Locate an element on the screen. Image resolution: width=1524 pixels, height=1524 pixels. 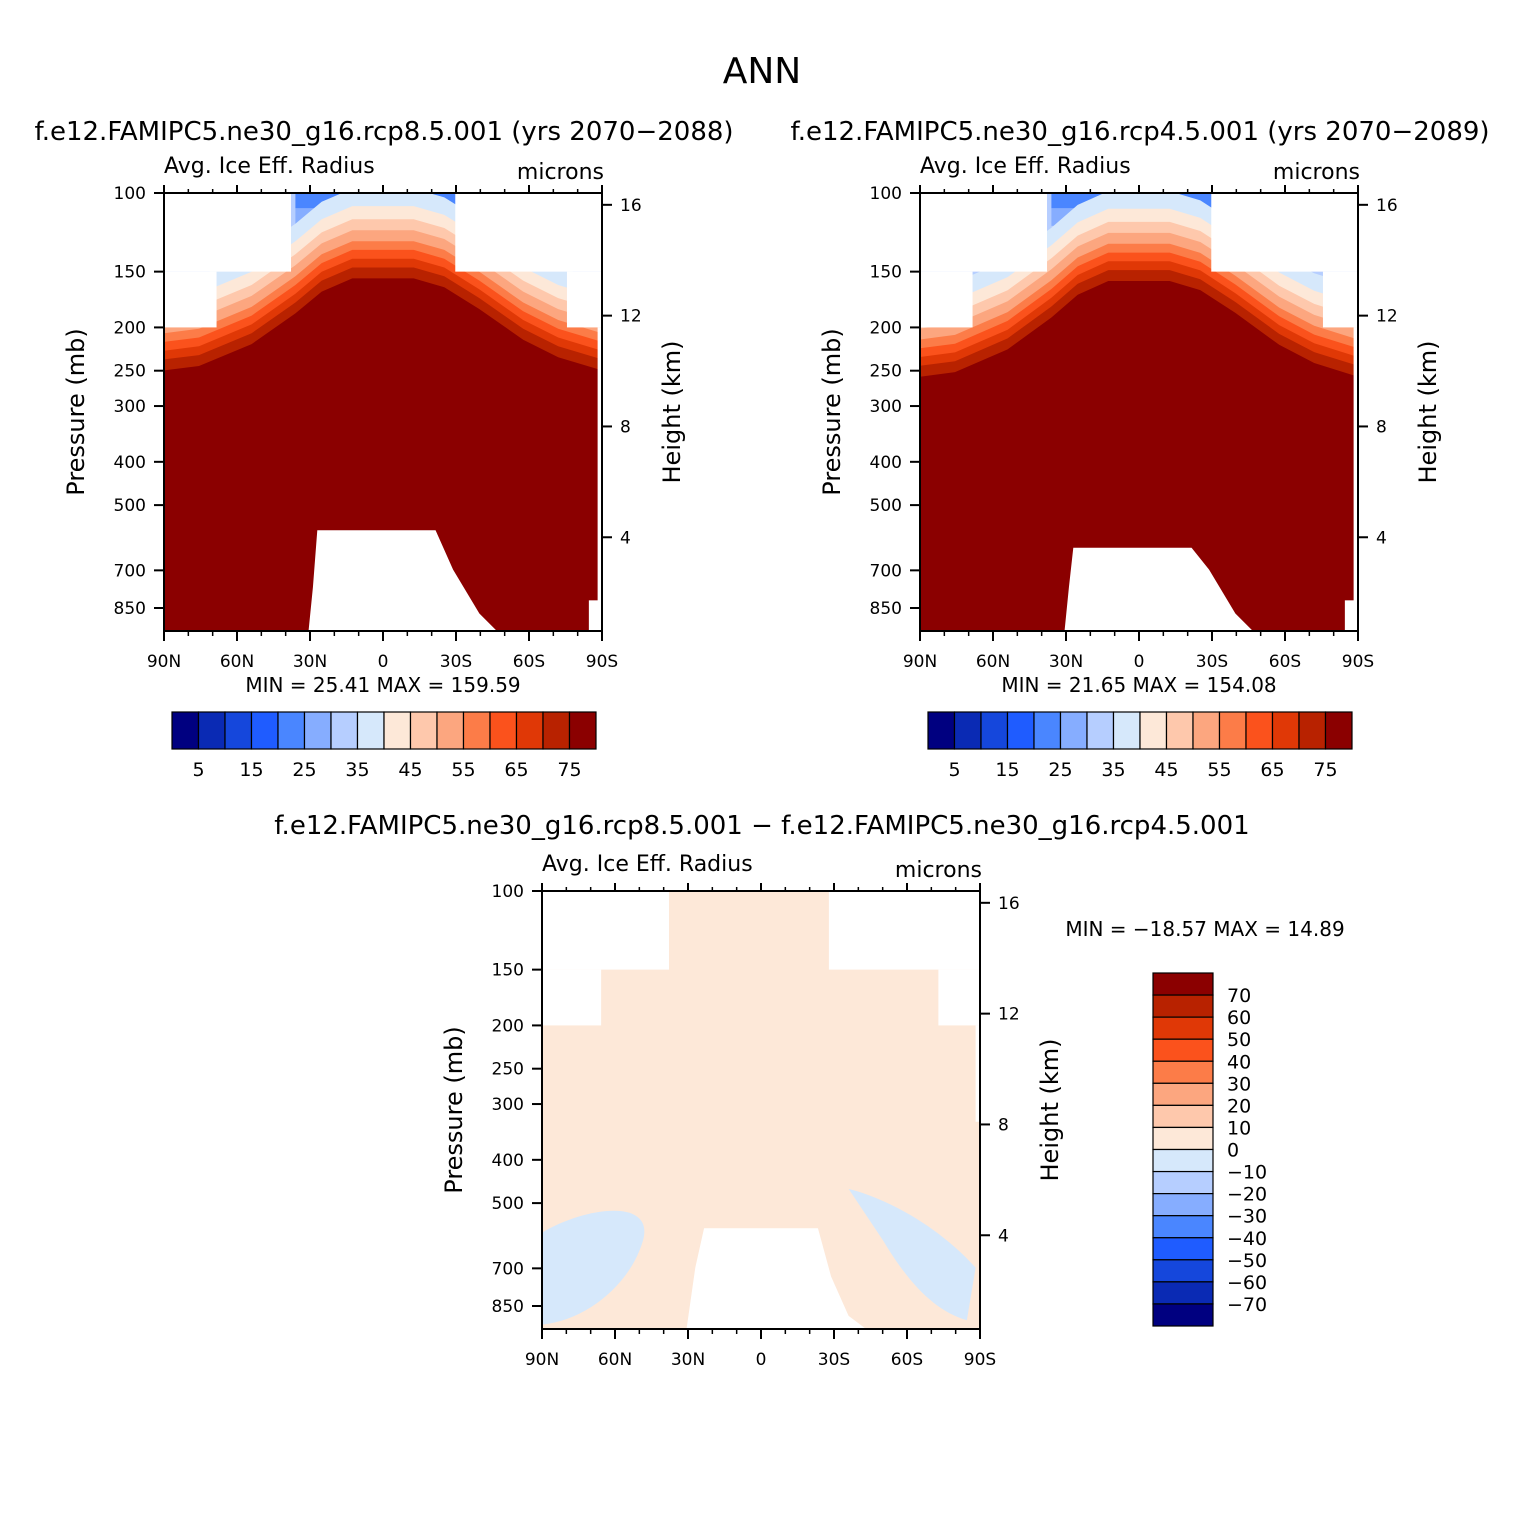
panel-rcp85-mask-ne2 is located at coordinates (584, 299).